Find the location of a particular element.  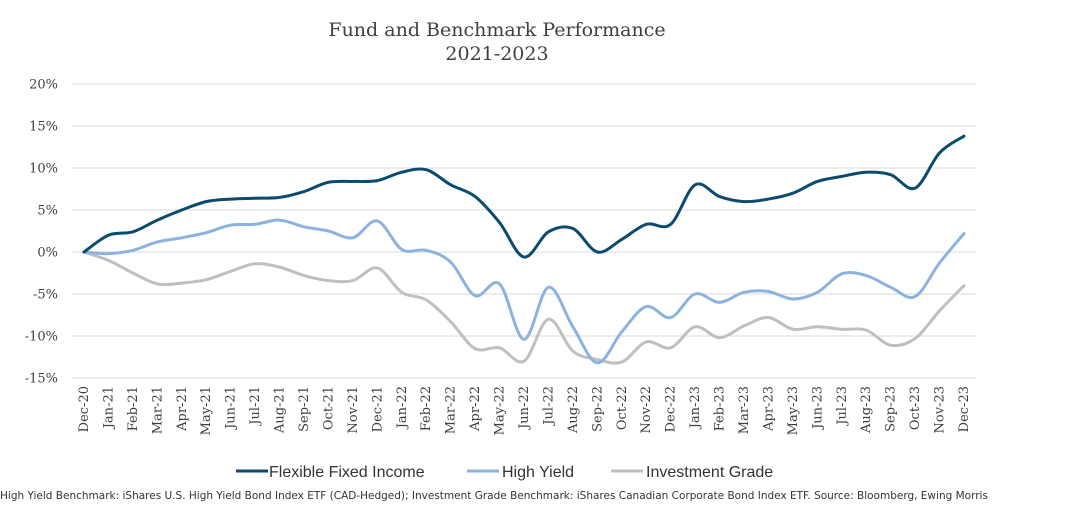

x-tick-label: Feb-22 is located at coordinates (426, 408).